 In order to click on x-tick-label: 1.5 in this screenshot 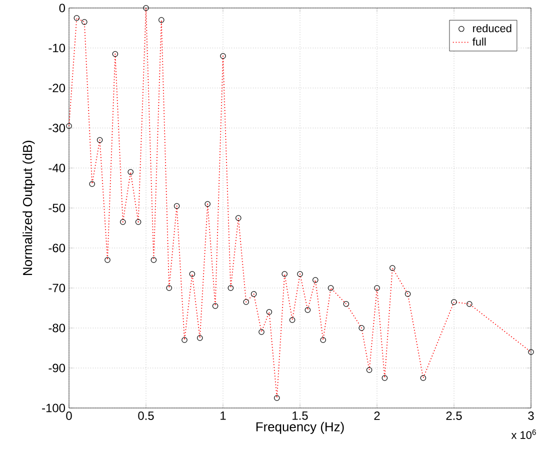, I will do `click(300, 416)`.